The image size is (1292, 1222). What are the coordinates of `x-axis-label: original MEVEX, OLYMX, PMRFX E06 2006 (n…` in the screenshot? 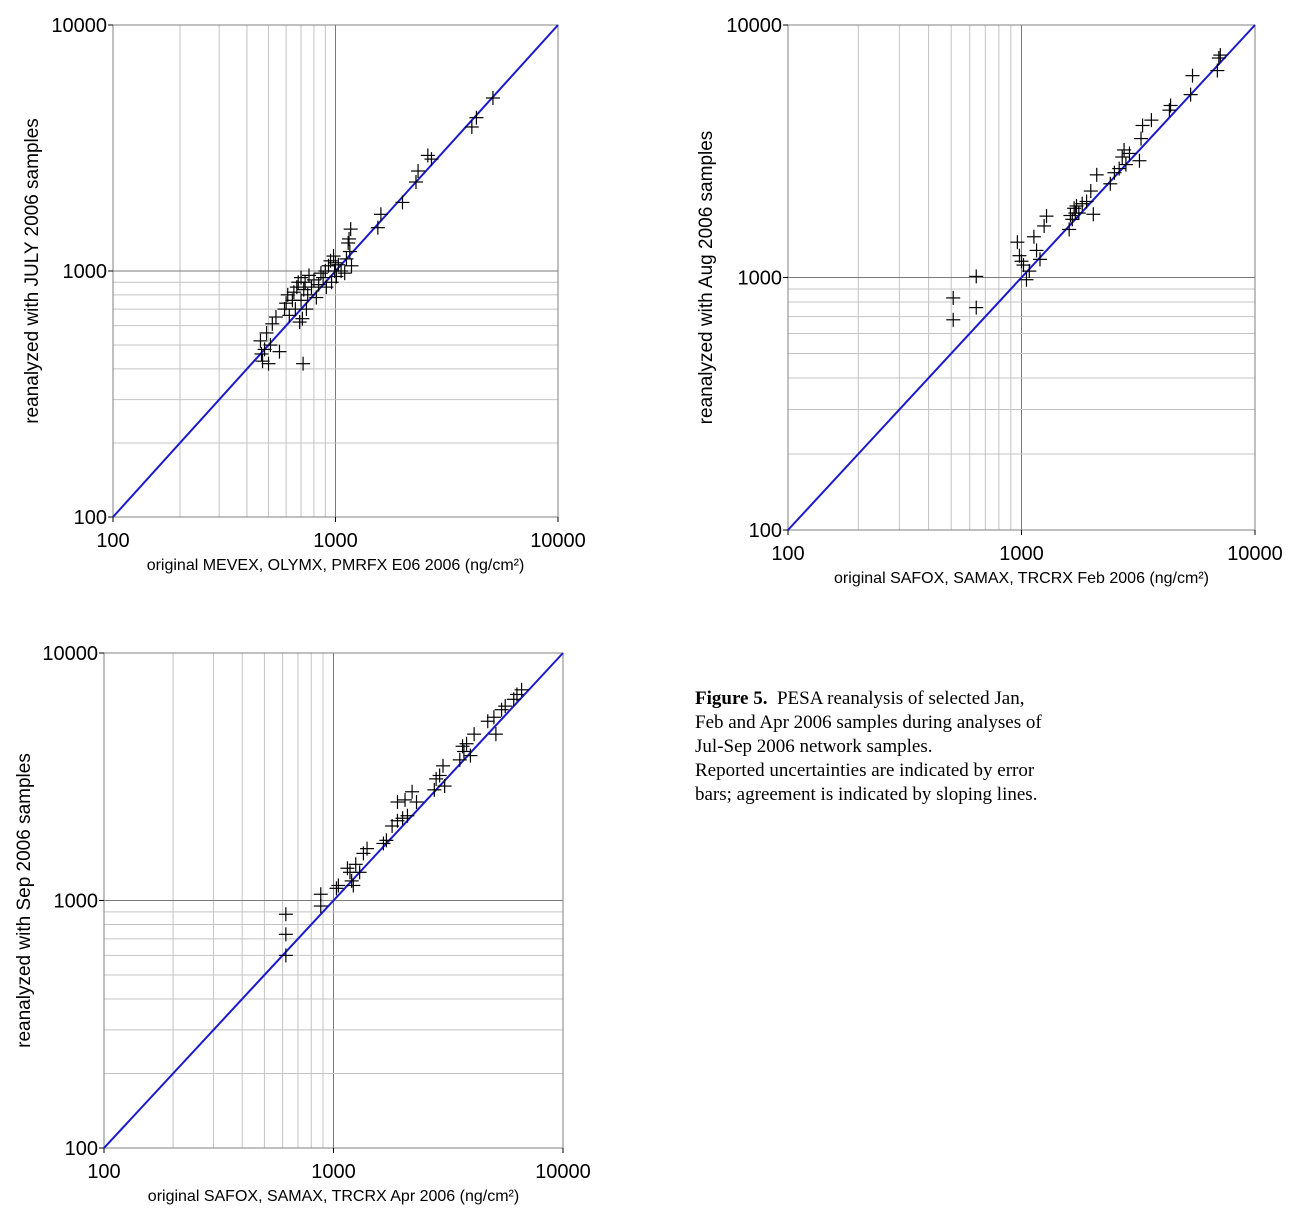 It's located at (336, 565).